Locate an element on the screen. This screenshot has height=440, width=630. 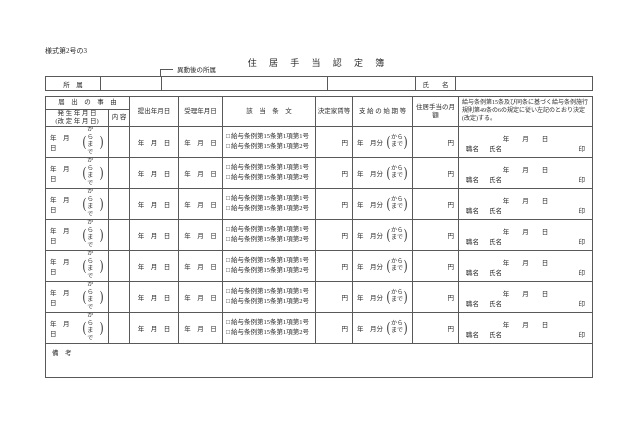
joubun-option-1-label: 給与条例第15条第1項第1号 is located at coordinates (269, 261).